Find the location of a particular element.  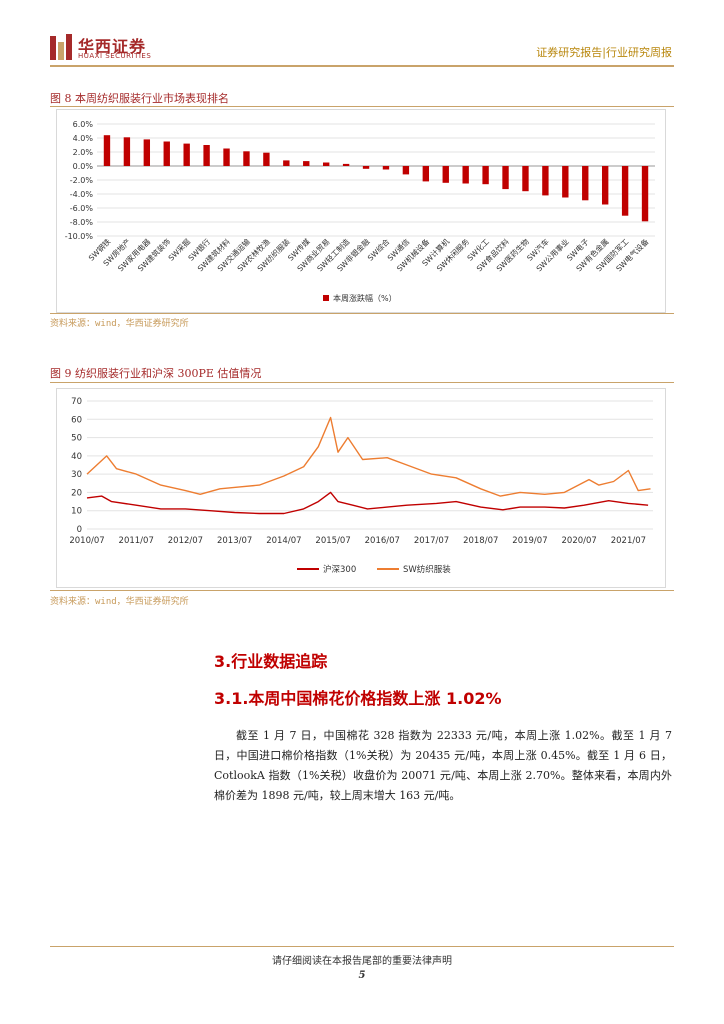

figure8-legend-swatch is located at coordinates (326, 298).